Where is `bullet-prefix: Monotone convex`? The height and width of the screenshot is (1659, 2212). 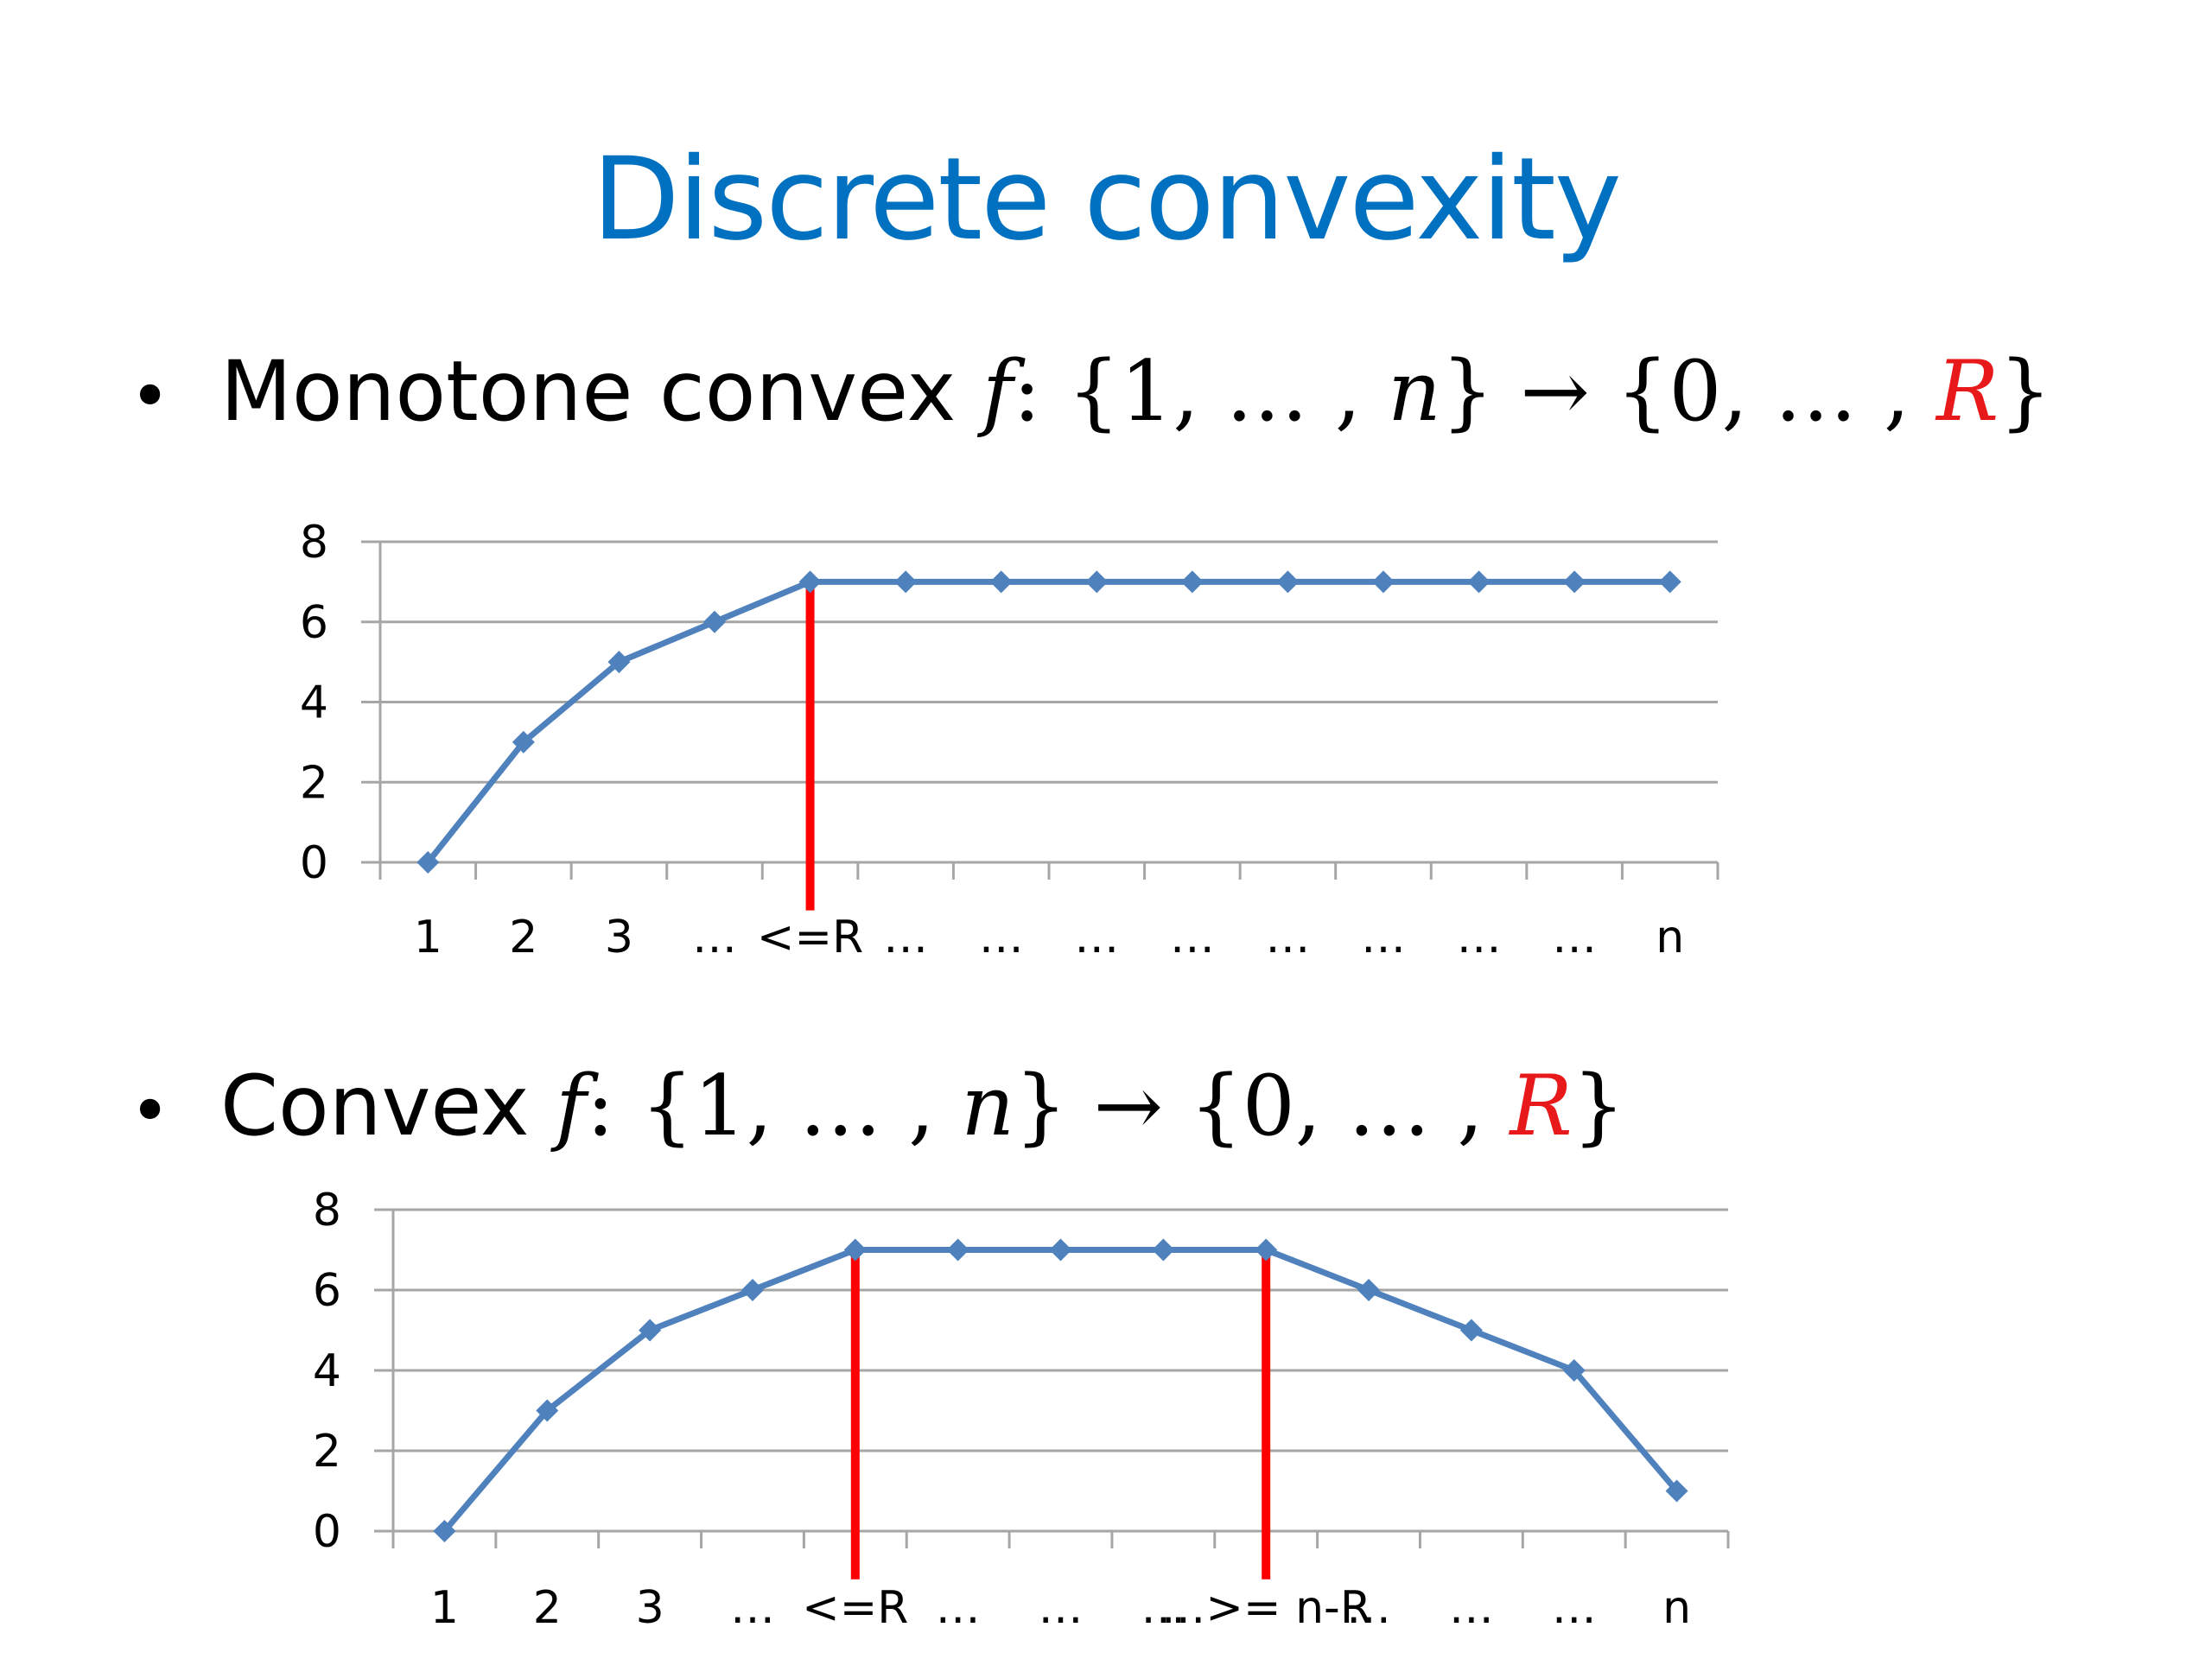 bullet-prefix: Monotone convex is located at coordinates (588, 391).